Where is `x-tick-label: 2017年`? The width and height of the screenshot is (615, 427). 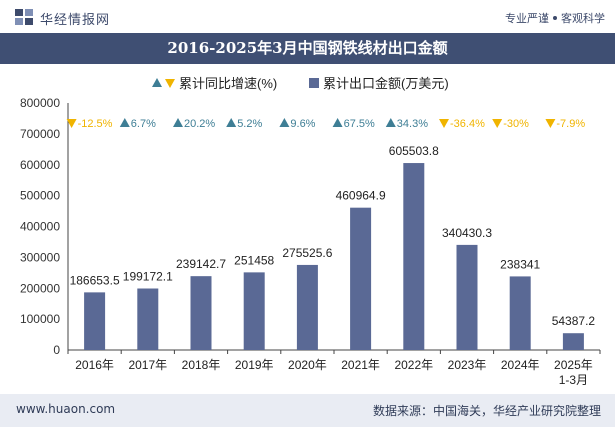
x-tick-label: 2017年 is located at coordinates (147, 365).